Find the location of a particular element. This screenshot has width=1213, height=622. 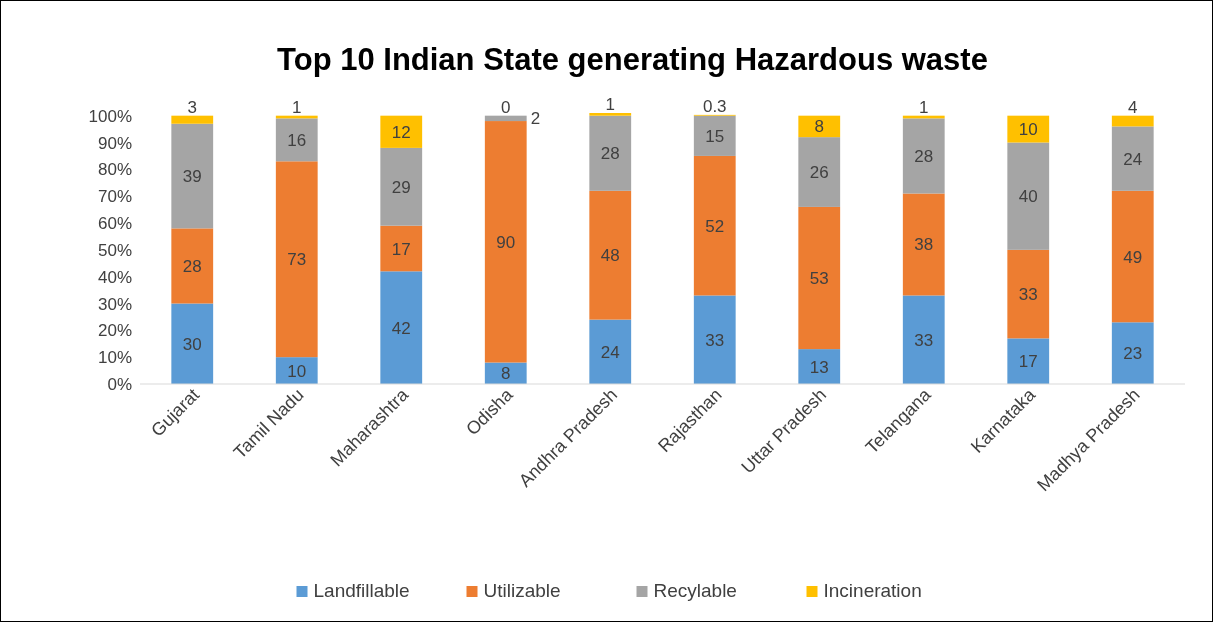

data-label: 40 is located at coordinates (1028, 197).